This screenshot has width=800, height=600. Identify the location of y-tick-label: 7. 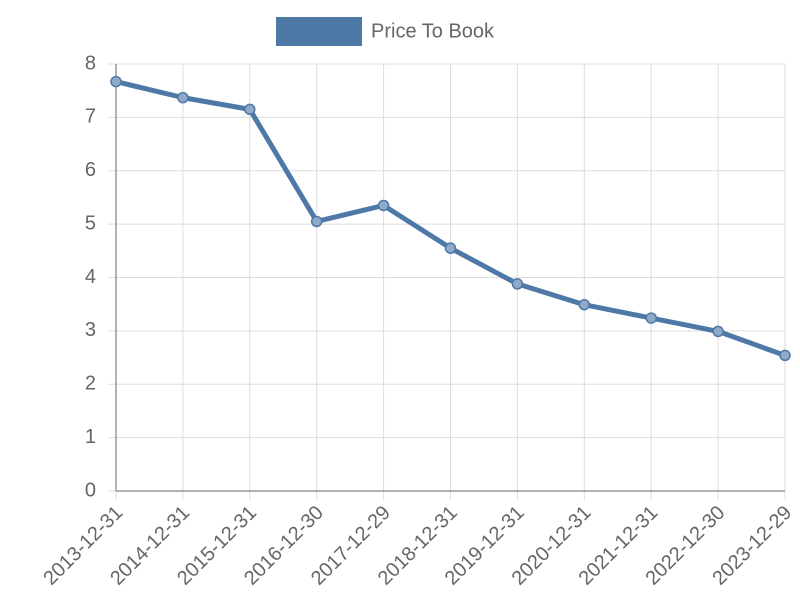
(90, 117).